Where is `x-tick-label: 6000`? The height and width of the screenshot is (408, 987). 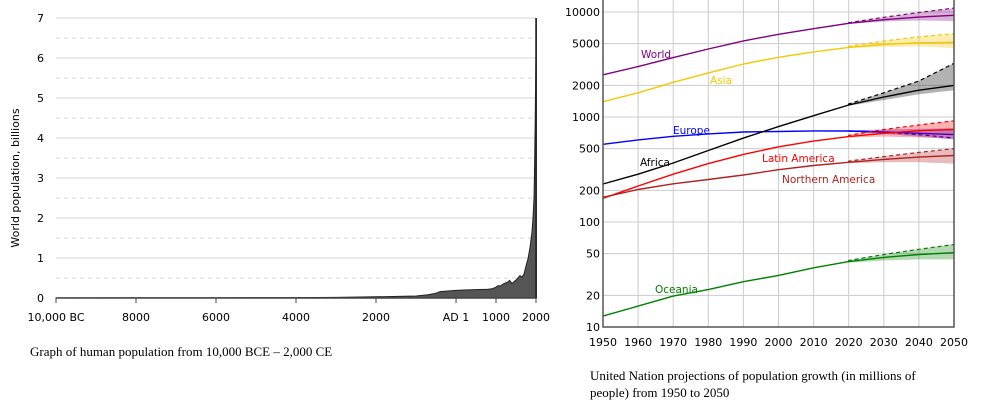 x-tick-label: 6000 is located at coordinates (216, 317).